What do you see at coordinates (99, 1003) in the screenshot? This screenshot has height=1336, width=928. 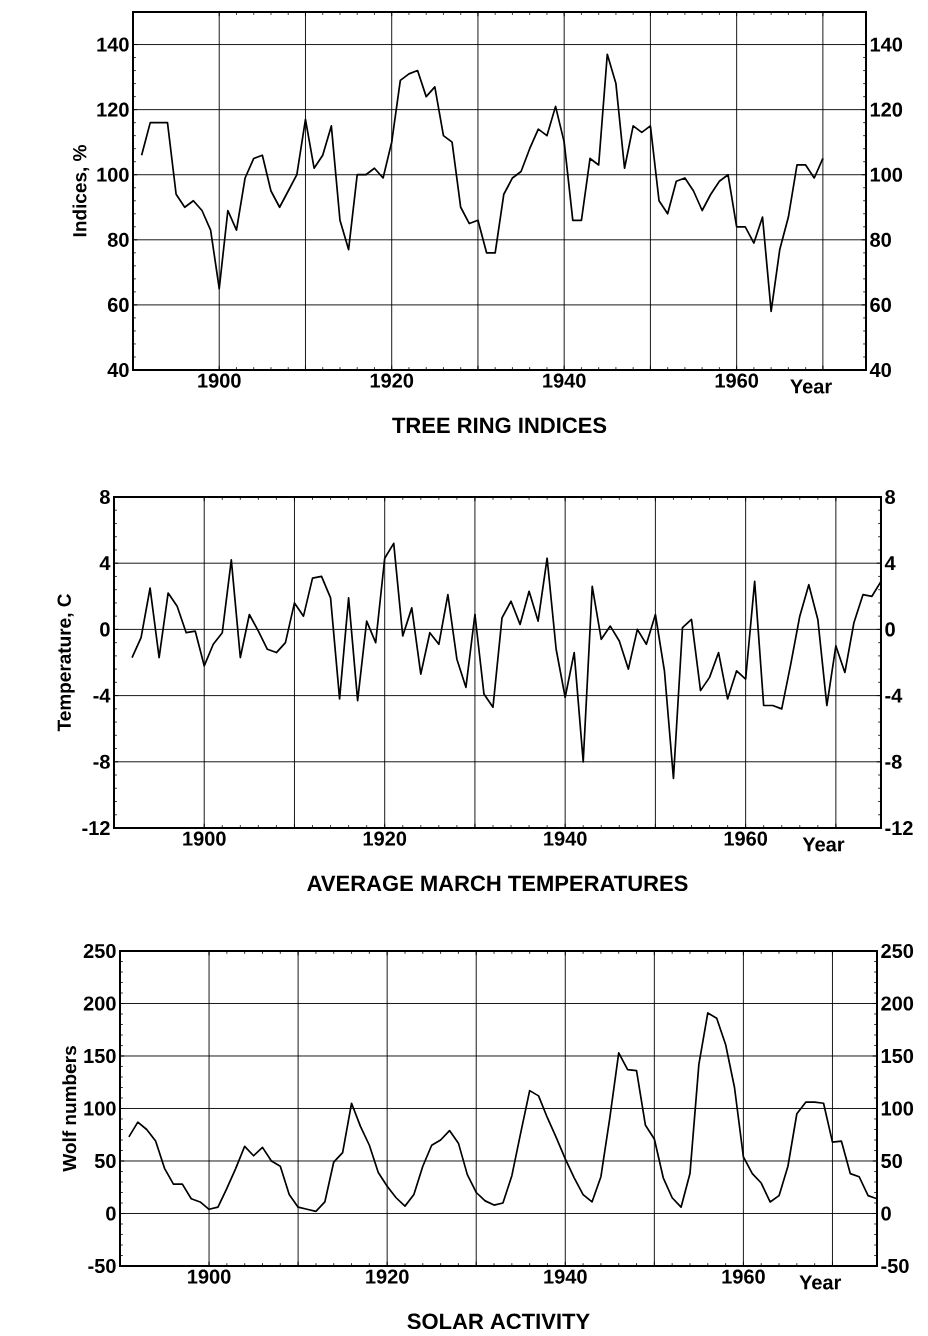 I see `y-tick-label: 200` at bounding box center [99, 1003].